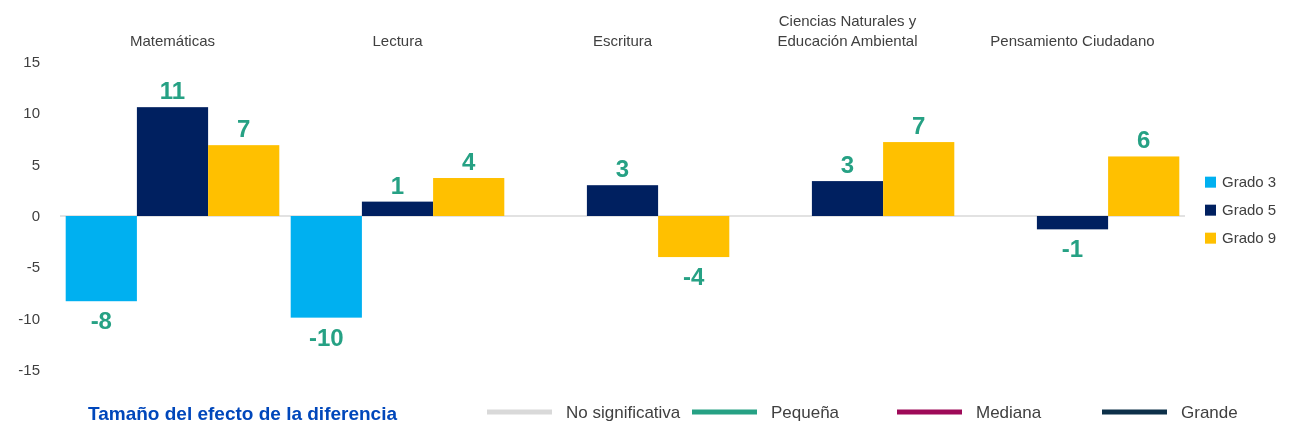 Image resolution: width=1309 pixels, height=427 pixels. I want to click on legend-label: Pequeña, so click(805, 412).